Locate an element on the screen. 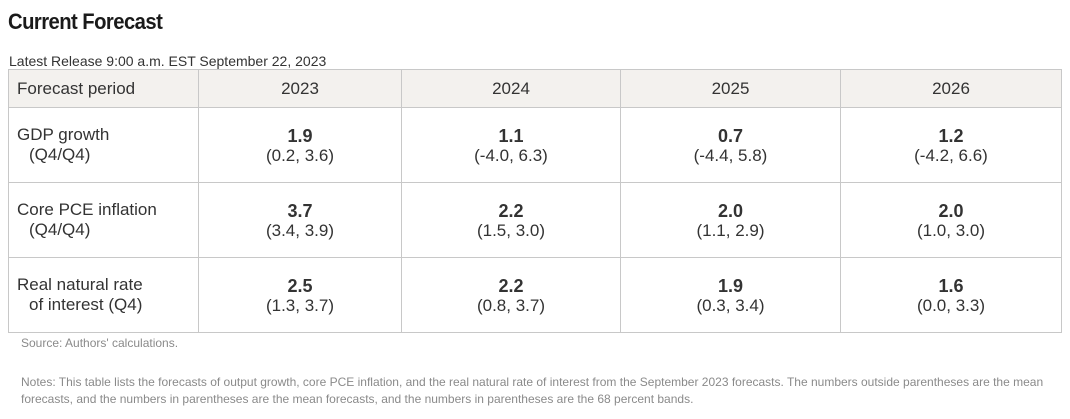  mean-value: 1.6 is located at coordinates (951, 285).